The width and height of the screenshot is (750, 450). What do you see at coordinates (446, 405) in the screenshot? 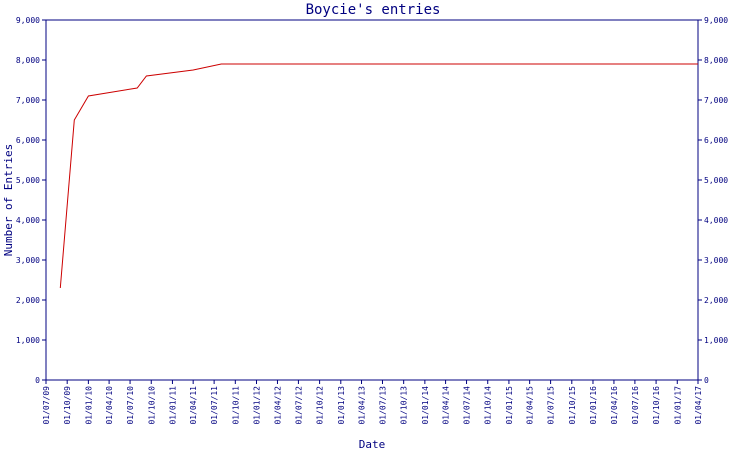
I see `x-tick-label: 01/04/14` at bounding box center [446, 405].